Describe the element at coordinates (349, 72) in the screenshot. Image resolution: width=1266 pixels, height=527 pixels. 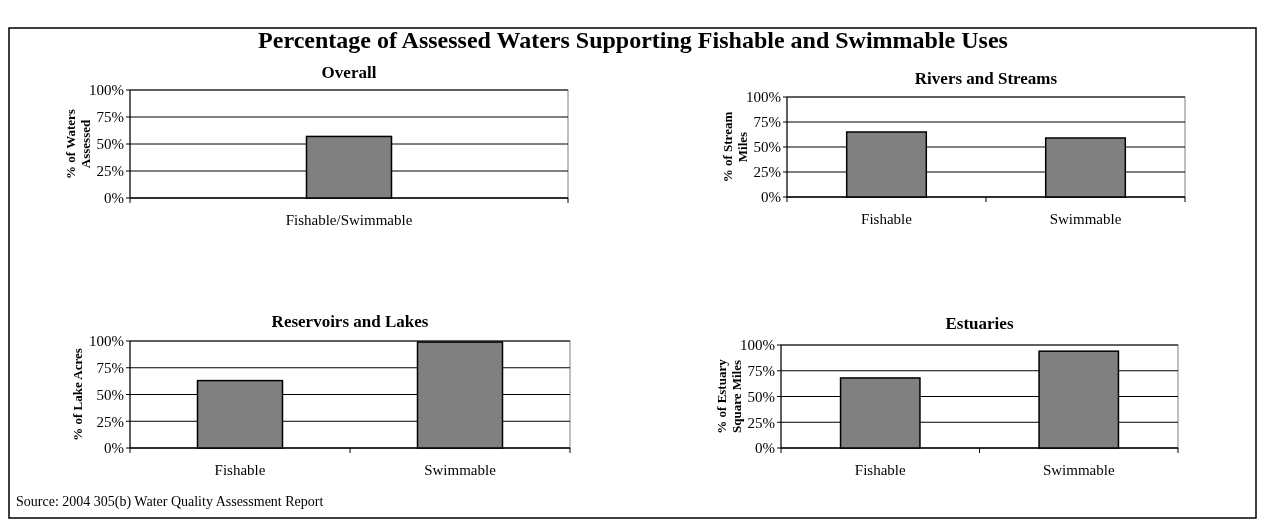
I see `chart-title: Overall` at that location.